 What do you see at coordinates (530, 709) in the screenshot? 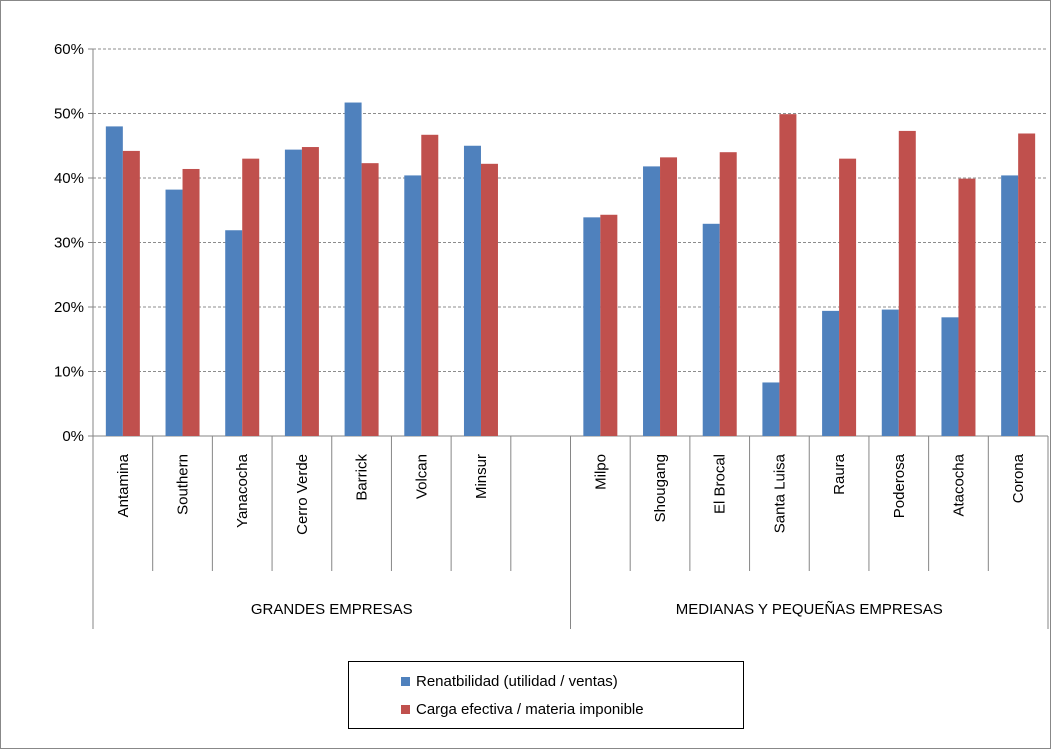
I see `legend-label-series-2: Carga efectiva / materia imponible` at bounding box center [530, 709].